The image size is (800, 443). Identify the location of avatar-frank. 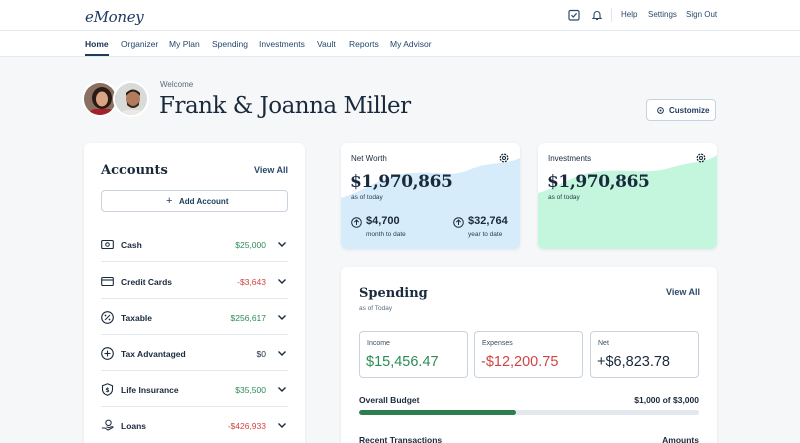
(131, 99).